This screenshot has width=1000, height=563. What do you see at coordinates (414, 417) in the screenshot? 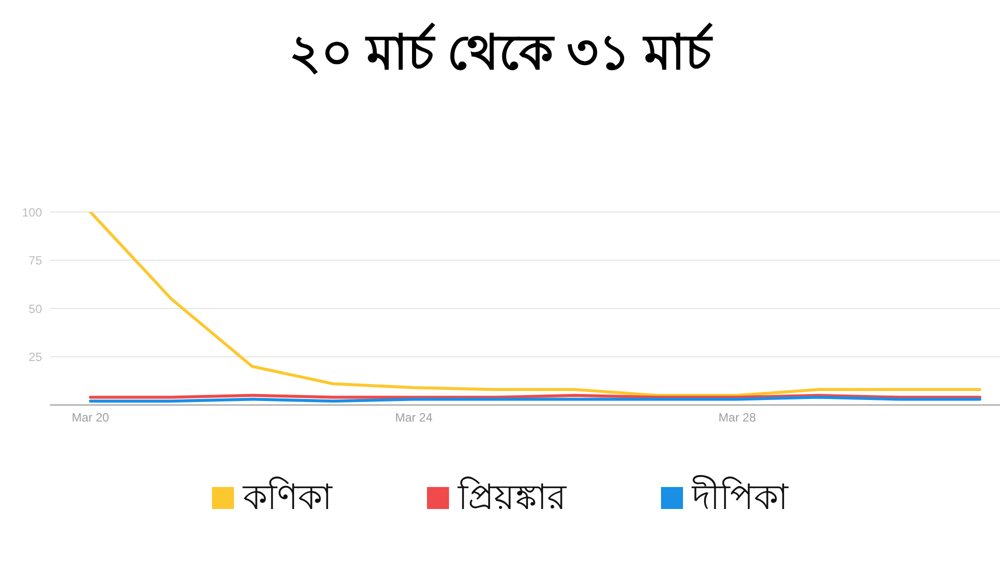
I see `x-tick-label: Mar 24` at bounding box center [414, 417].